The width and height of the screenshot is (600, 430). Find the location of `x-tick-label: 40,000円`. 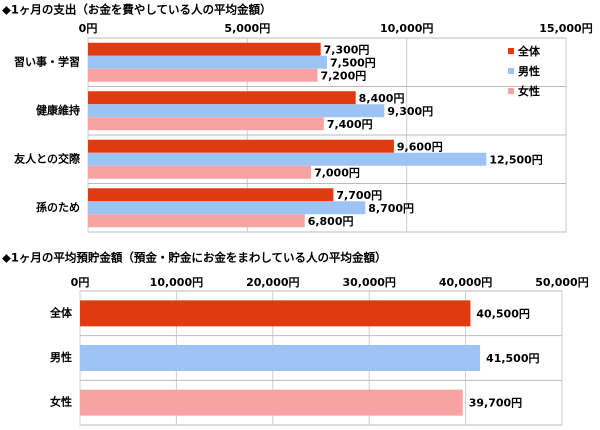

x-tick-label: 40,000円 is located at coordinates (465, 282).